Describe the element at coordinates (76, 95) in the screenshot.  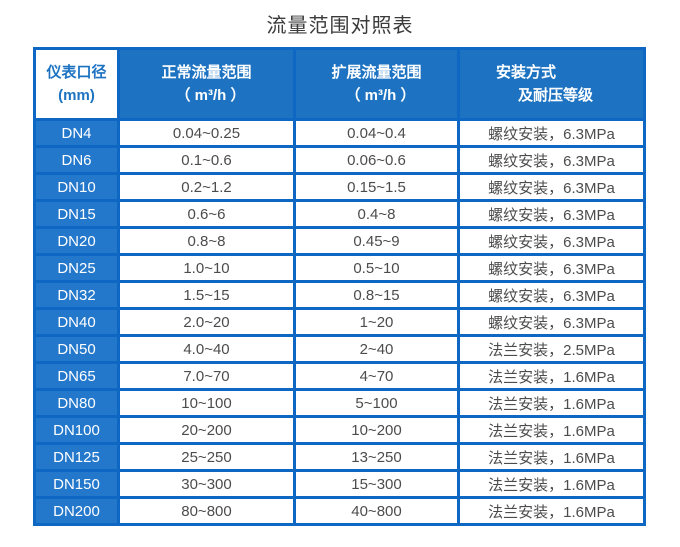
I see `header-meter-diameter-line2: (mm)` at that location.